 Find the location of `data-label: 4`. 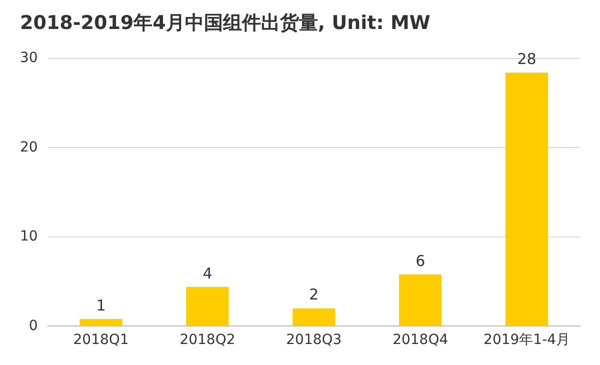

data-label: 4 is located at coordinates (207, 273).